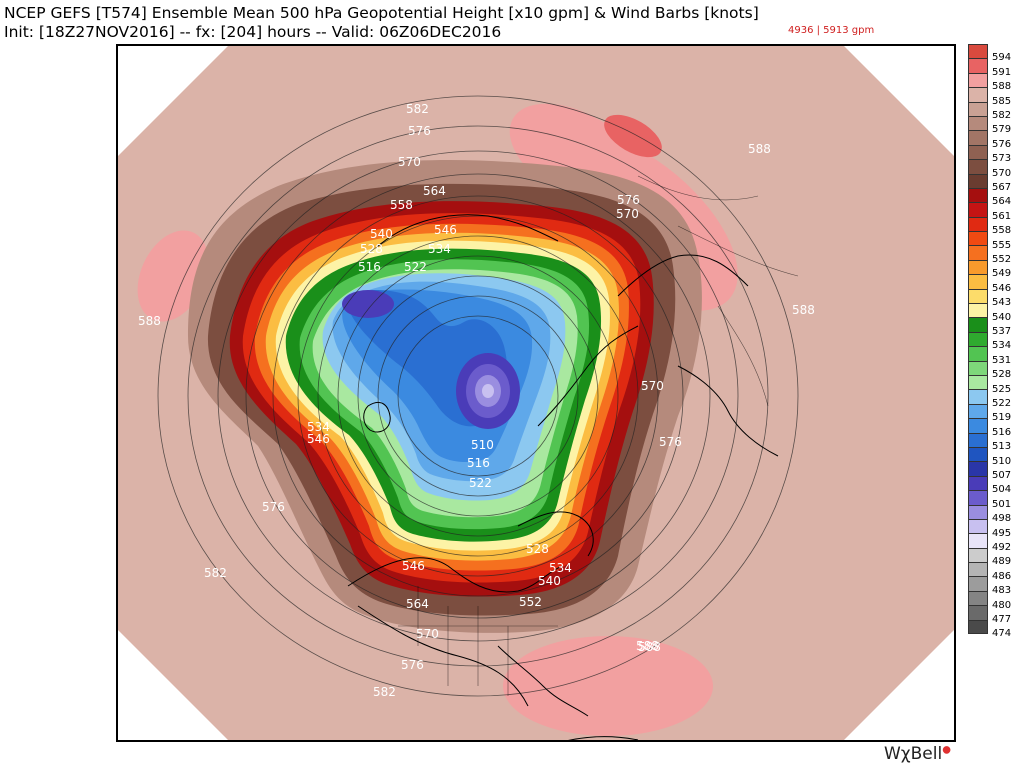 The image size is (1024, 768). I want to click on legend-label: 564, so click(1002, 202).